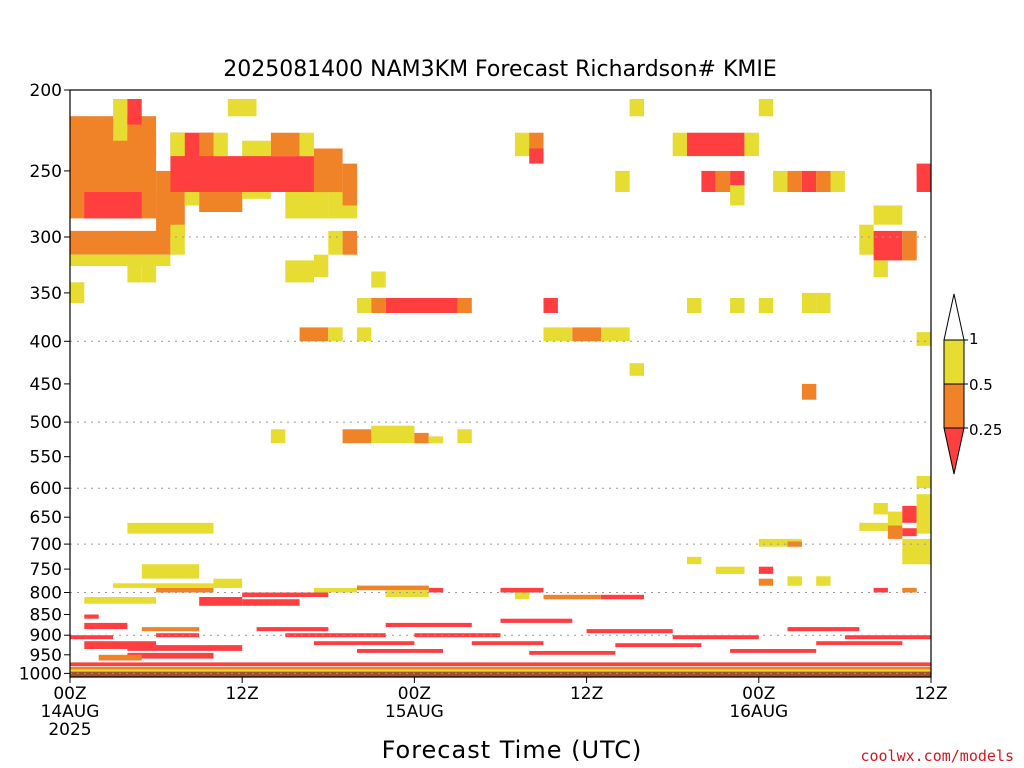 This screenshot has width=1024, height=768. I want to click on y-tick-label: 750, so click(46, 570).